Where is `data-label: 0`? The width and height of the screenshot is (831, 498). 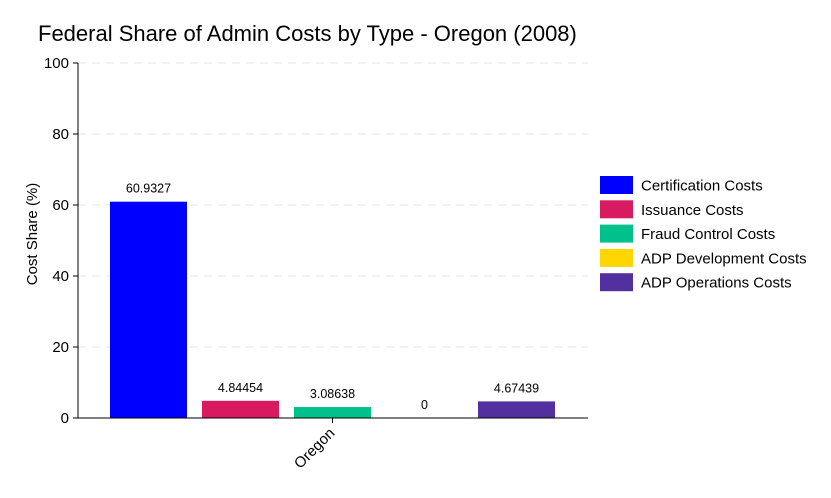
data-label: 0 is located at coordinates (424, 405).